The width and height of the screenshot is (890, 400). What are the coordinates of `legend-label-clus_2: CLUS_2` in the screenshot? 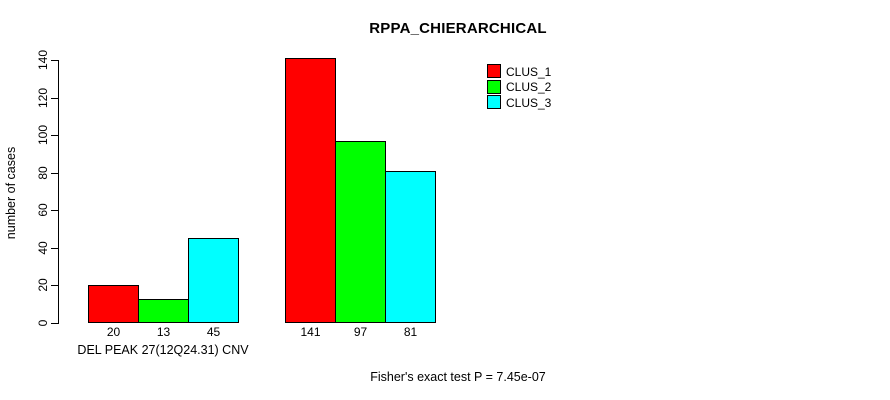 It's located at (529, 87).